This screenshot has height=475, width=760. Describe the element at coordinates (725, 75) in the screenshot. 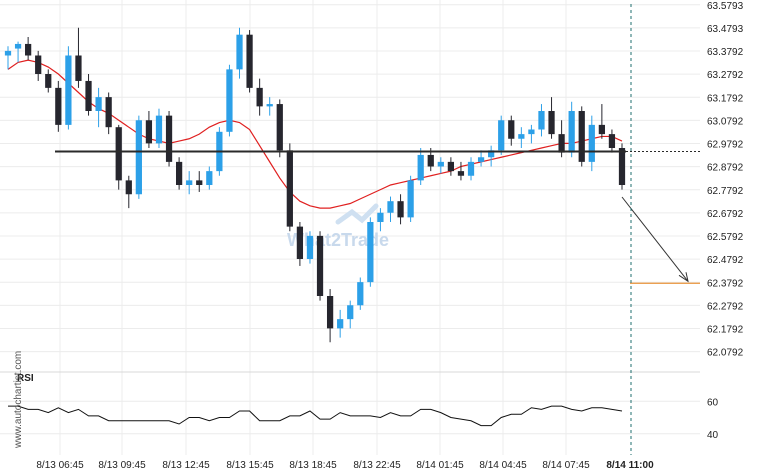

I see `price-tick-label: 63.2792` at that location.